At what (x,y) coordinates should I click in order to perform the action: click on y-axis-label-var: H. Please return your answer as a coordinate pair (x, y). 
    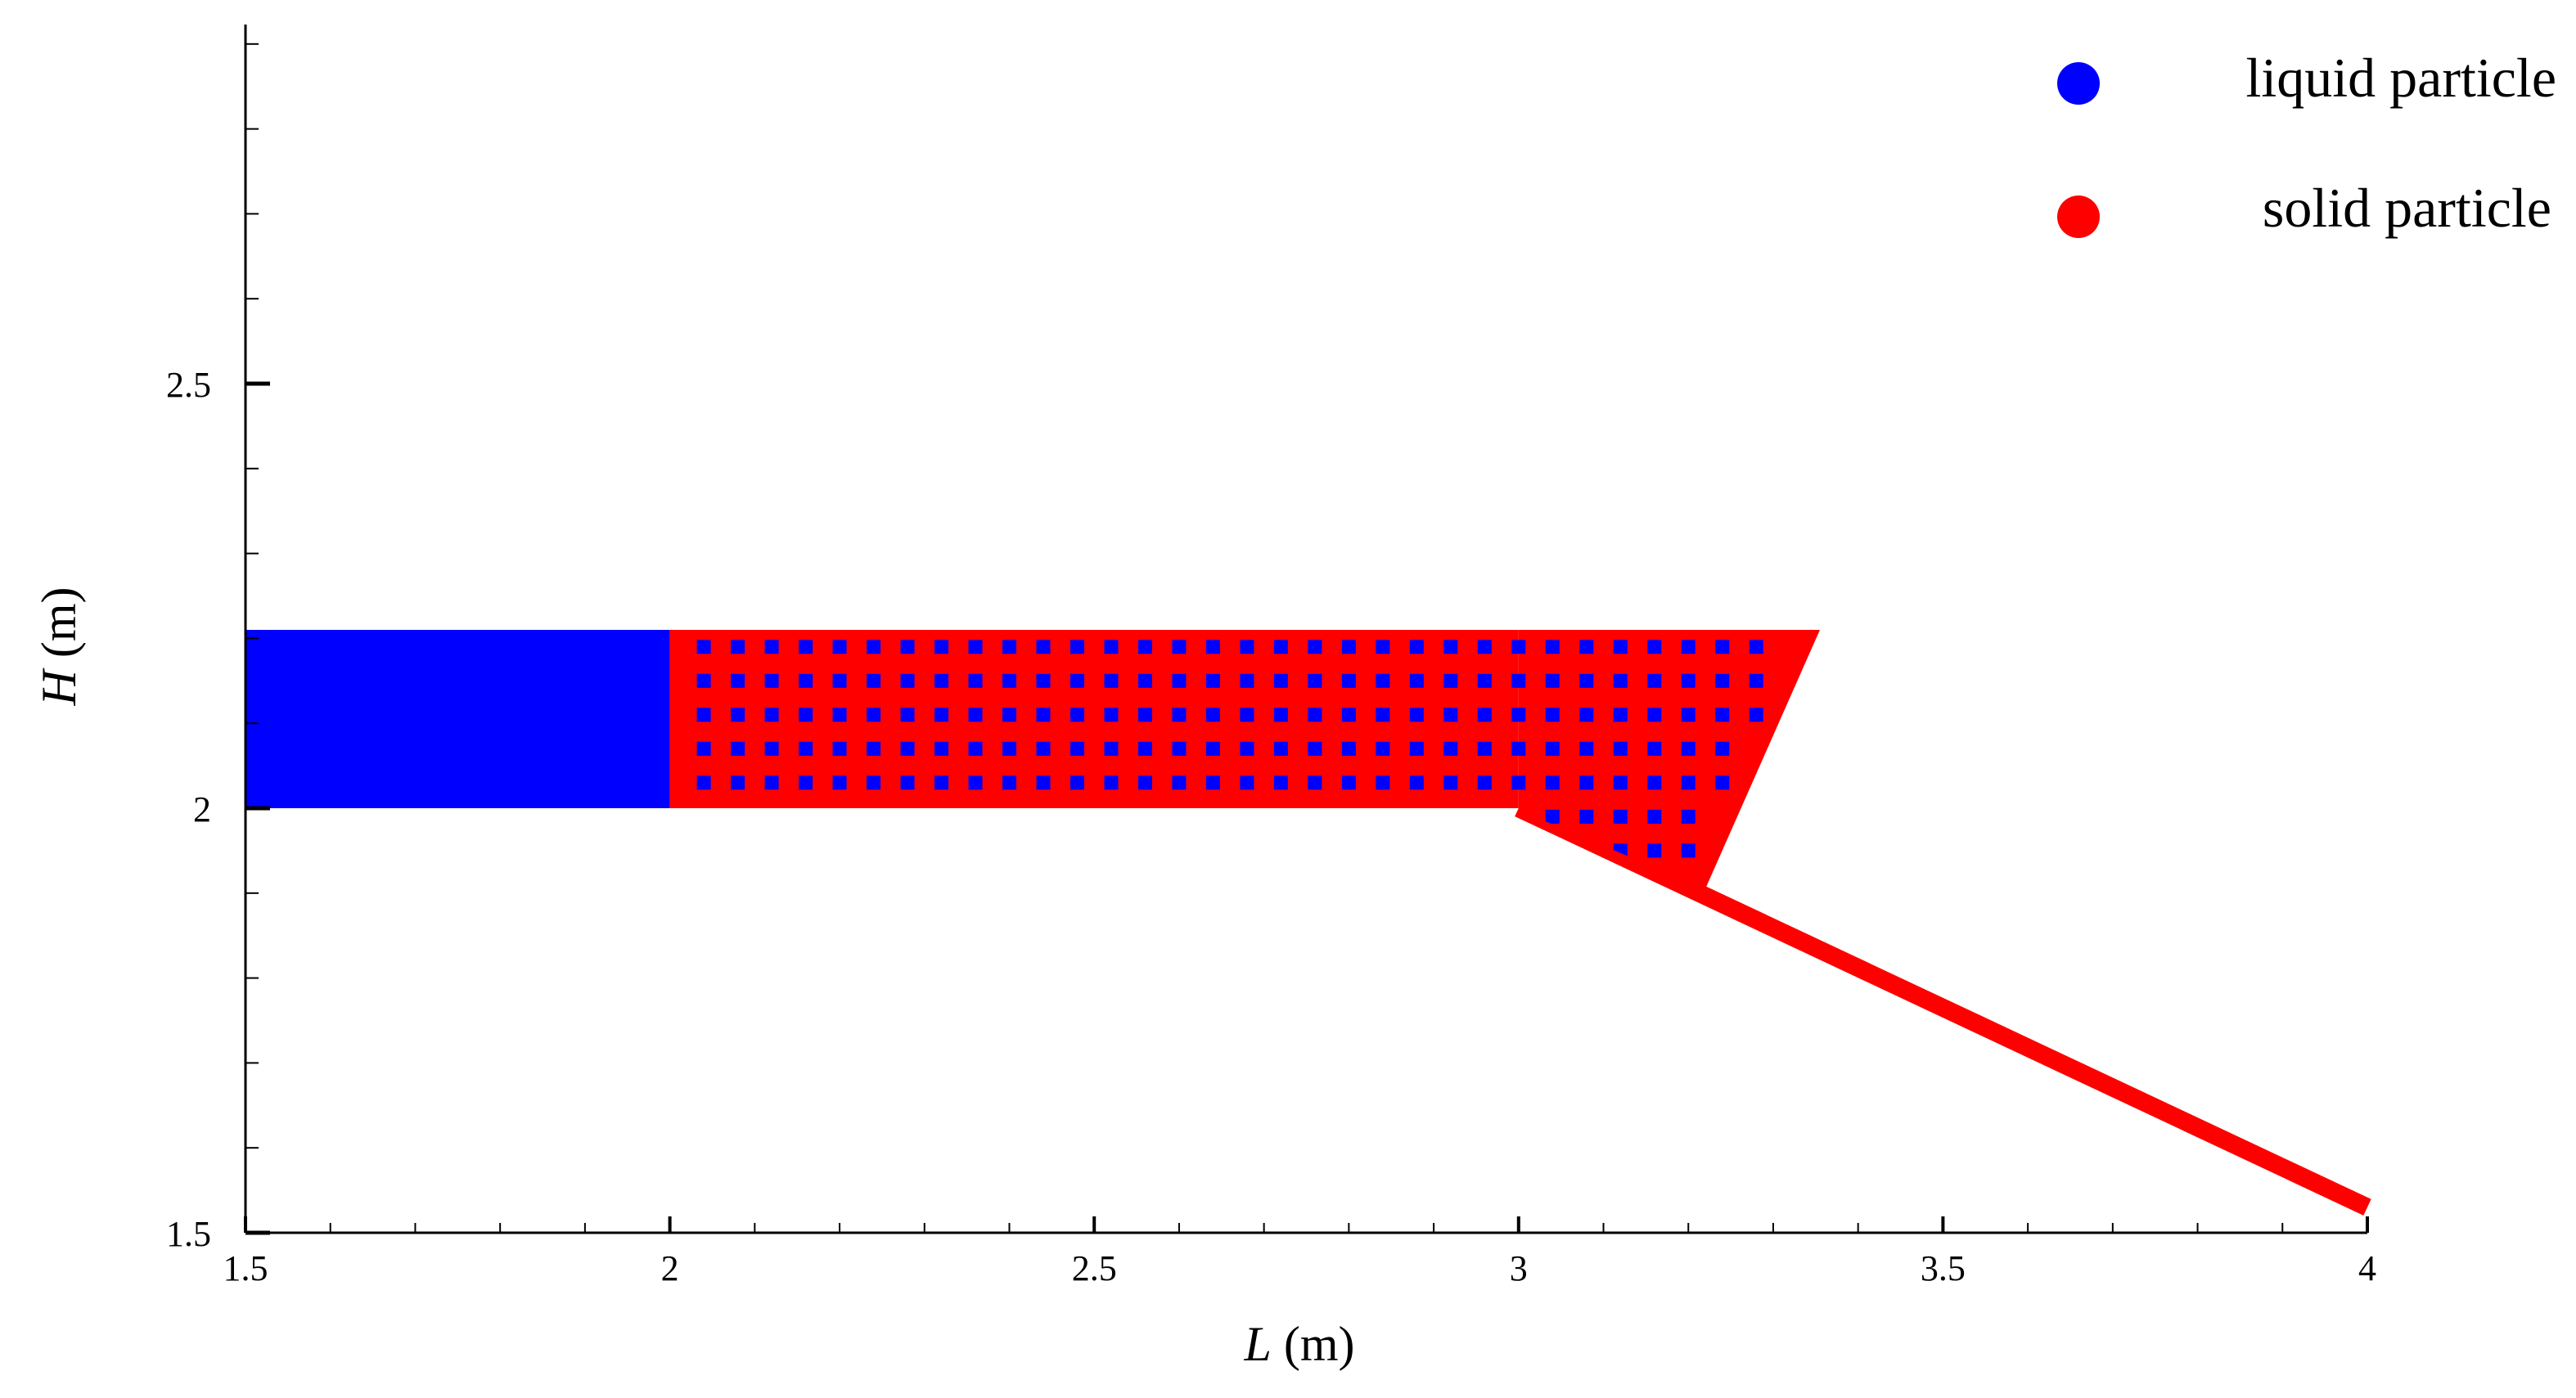
    Looking at the image, I should click on (59, 686).